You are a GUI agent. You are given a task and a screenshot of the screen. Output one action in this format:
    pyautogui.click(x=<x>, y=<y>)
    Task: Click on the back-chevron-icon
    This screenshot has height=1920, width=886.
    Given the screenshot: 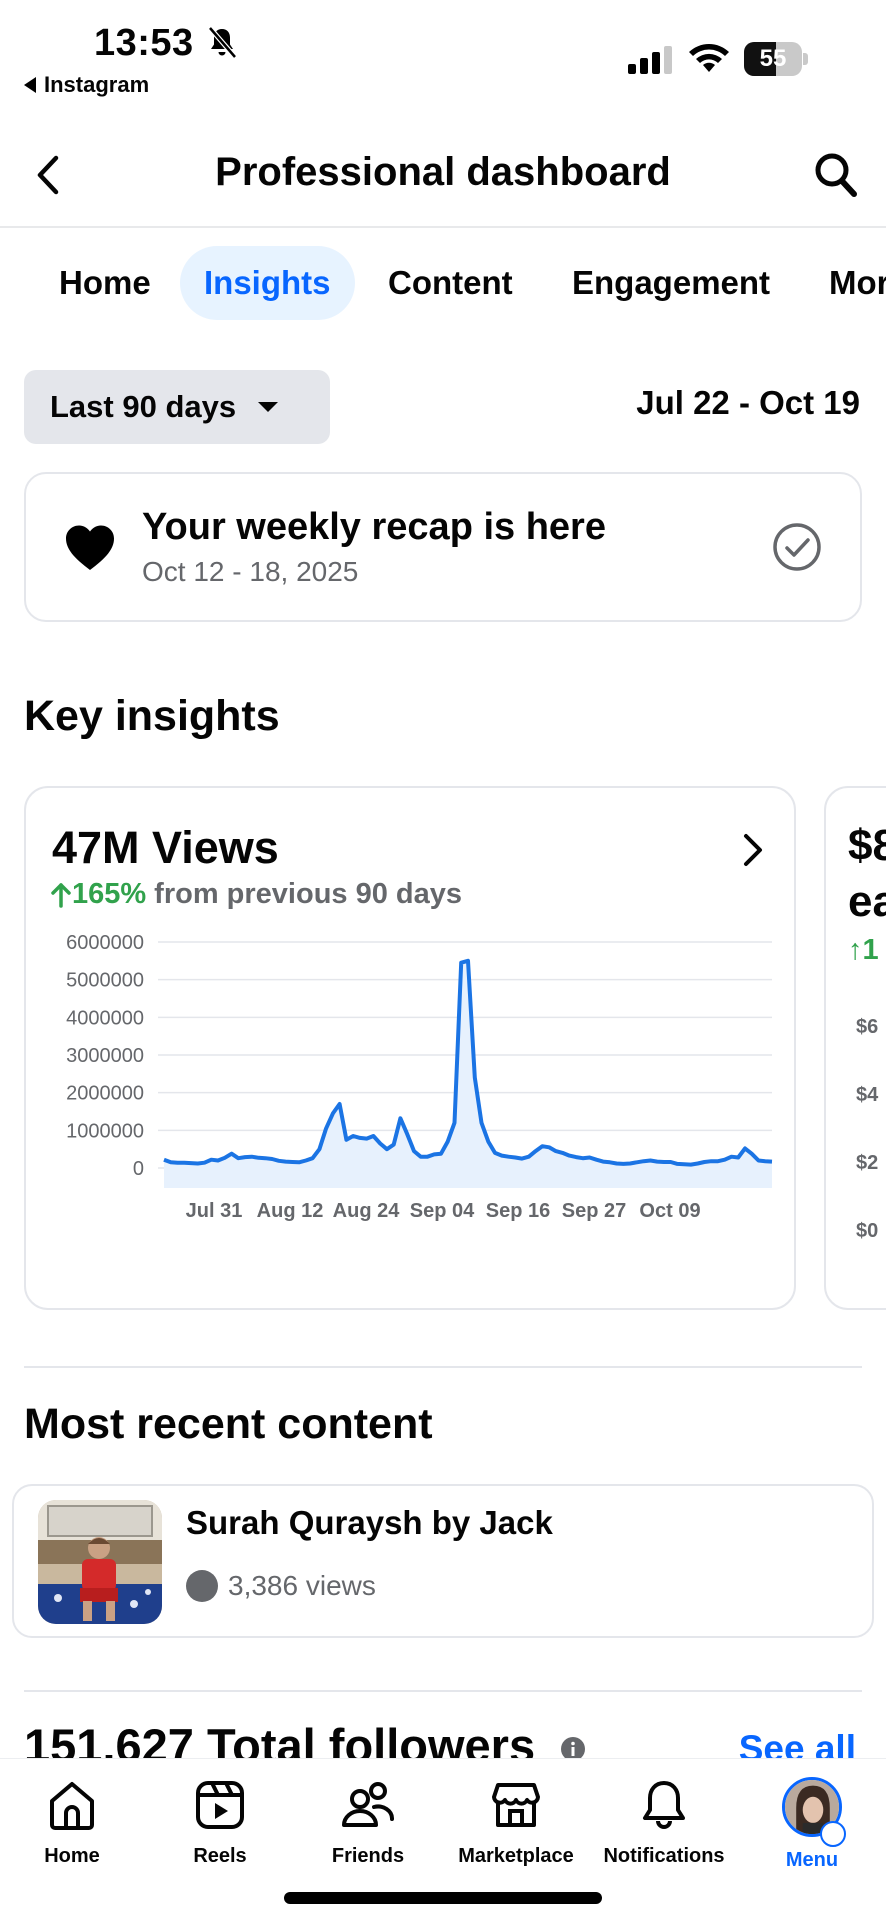 What is the action you would take?
    pyautogui.click(x=50, y=175)
    